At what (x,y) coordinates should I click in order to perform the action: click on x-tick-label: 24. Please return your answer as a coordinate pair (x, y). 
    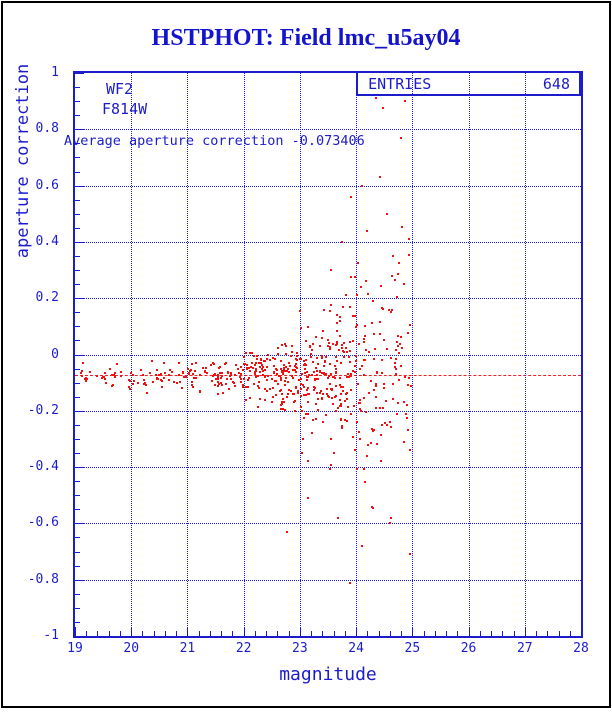
    Looking at the image, I should click on (356, 648).